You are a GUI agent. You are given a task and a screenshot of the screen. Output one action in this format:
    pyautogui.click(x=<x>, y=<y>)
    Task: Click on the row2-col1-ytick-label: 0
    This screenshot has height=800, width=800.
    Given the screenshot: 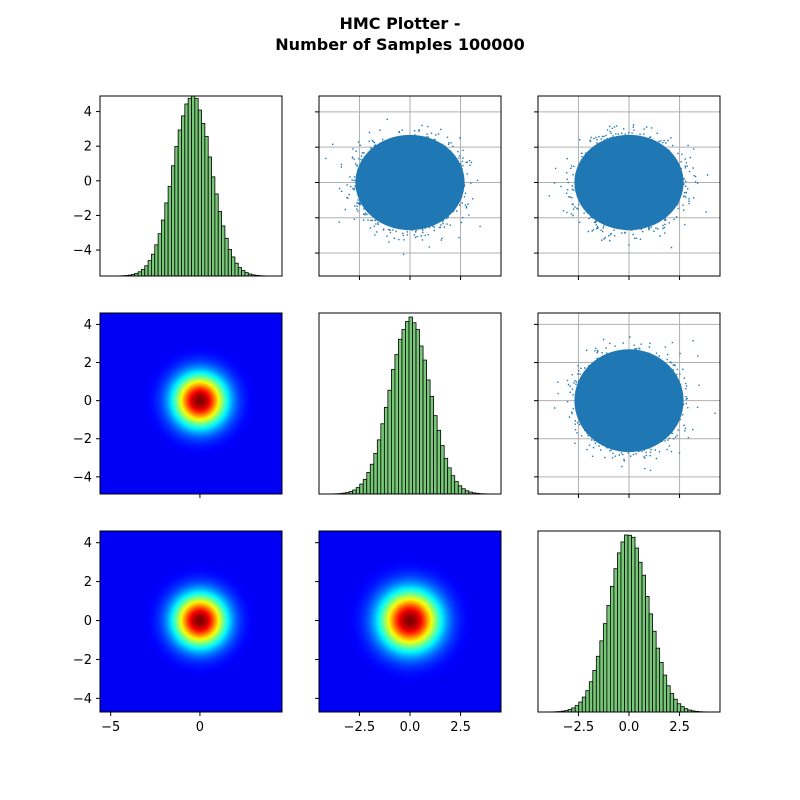 What is the action you would take?
    pyautogui.click(x=88, y=401)
    